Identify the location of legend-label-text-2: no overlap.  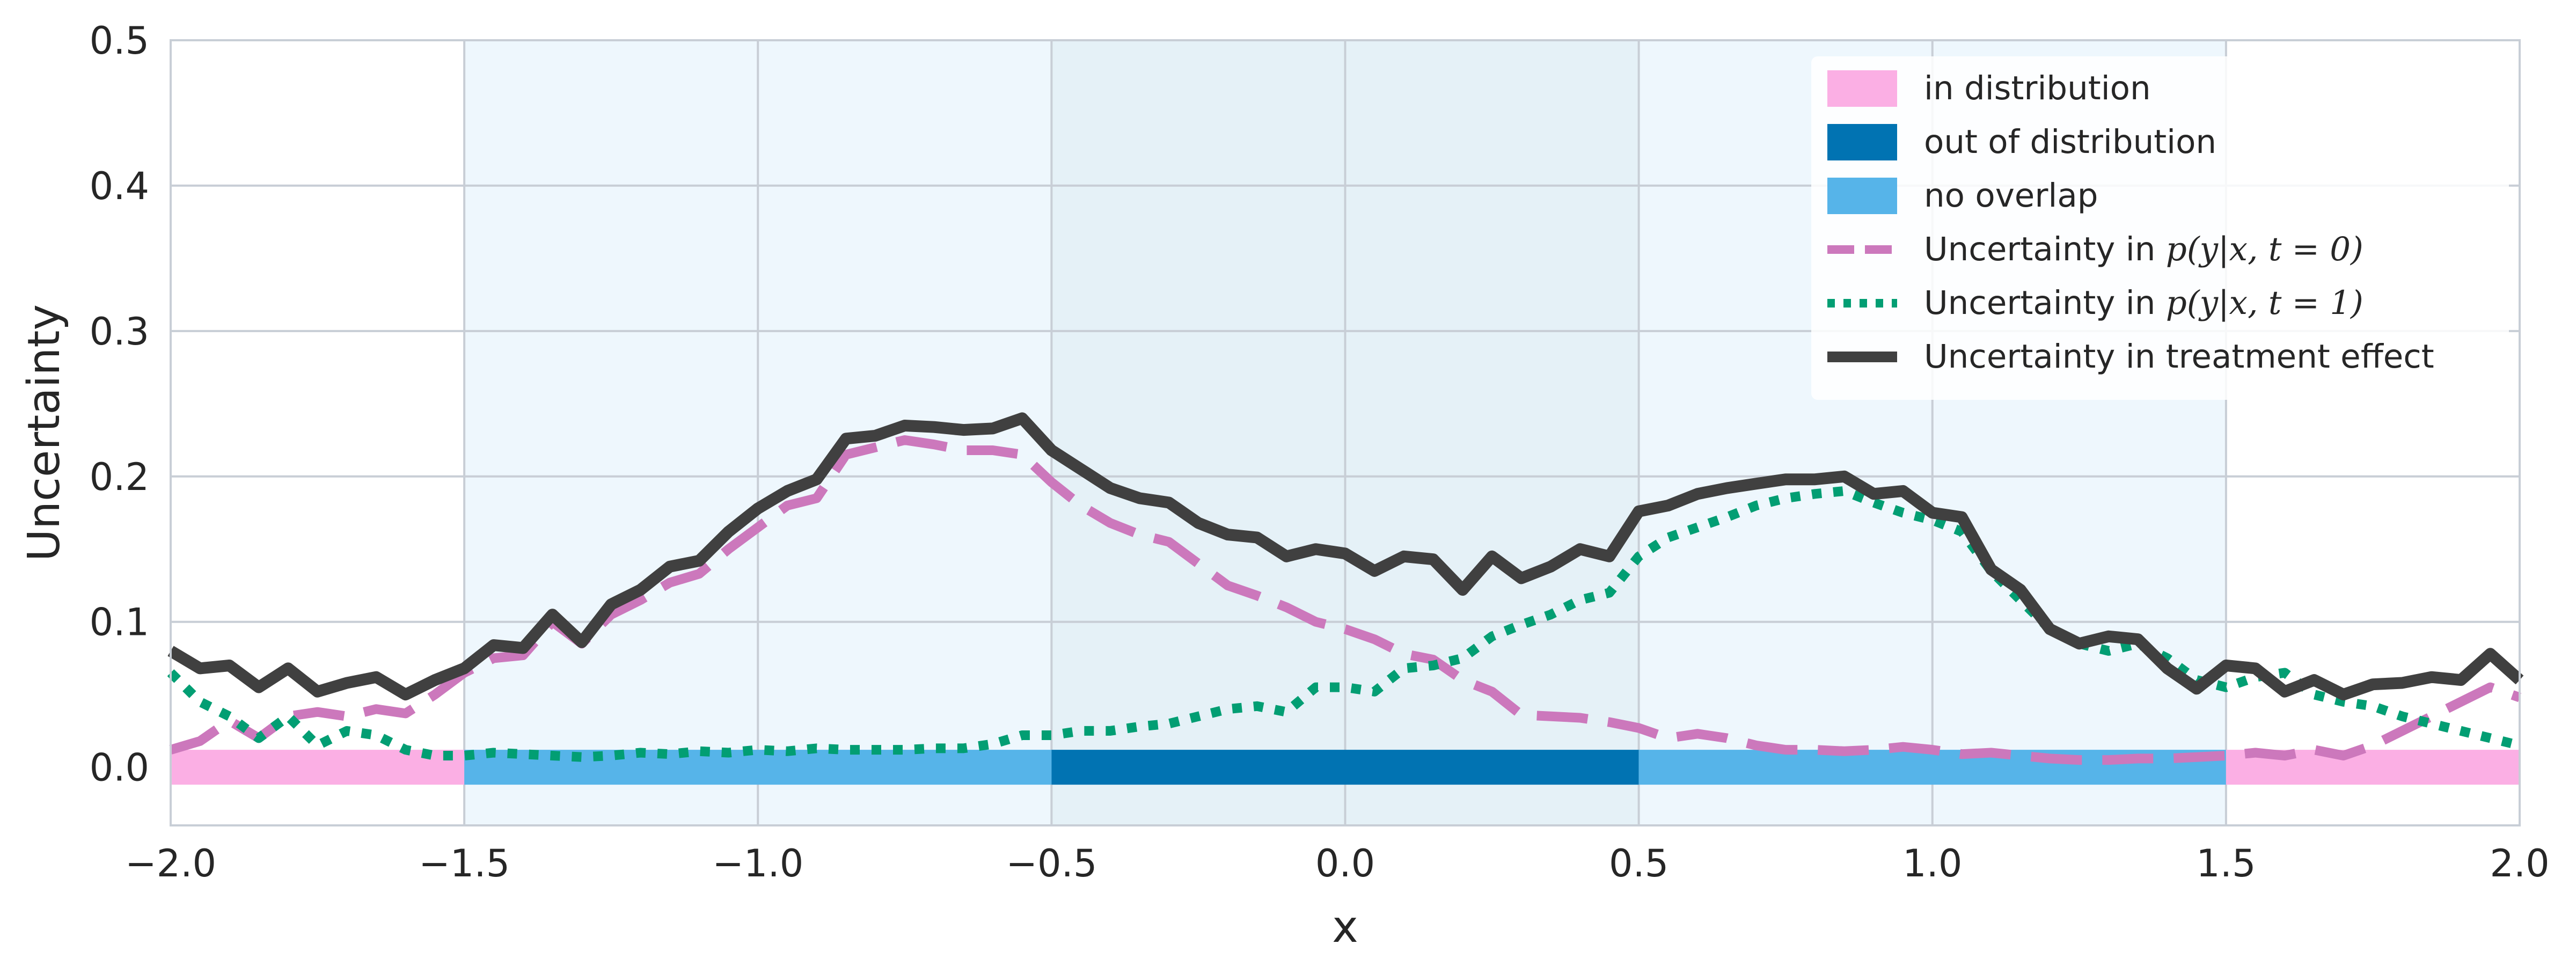
(2011, 196).